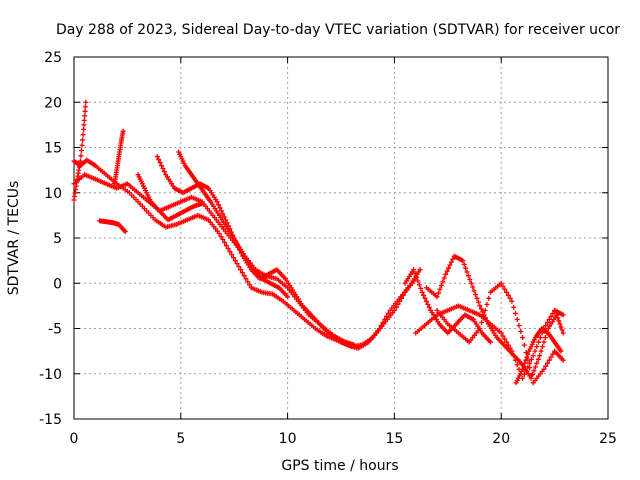 The width and height of the screenshot is (640, 480). Describe the element at coordinates (233, 224) in the screenshot. I see `series-track-d` at that location.